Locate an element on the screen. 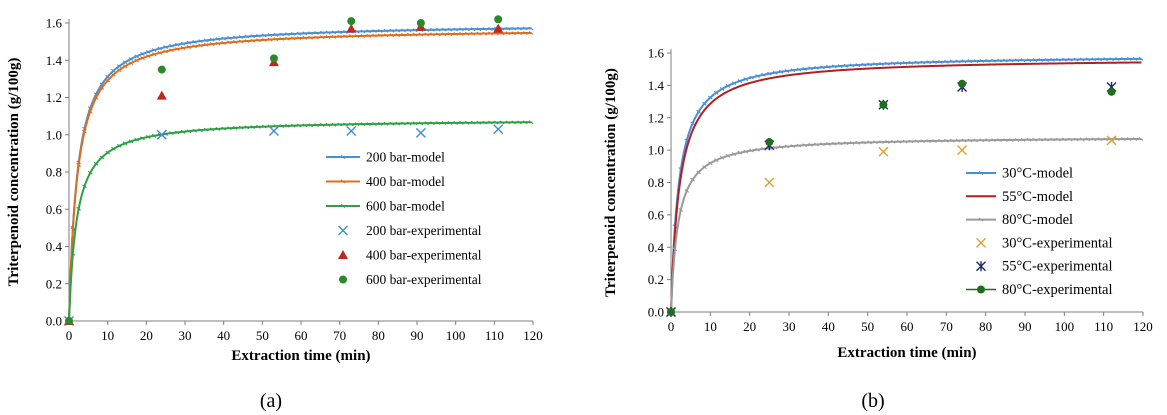 This screenshot has width=1167, height=415. y-tick-label: 0.0 is located at coordinates (54, 321).